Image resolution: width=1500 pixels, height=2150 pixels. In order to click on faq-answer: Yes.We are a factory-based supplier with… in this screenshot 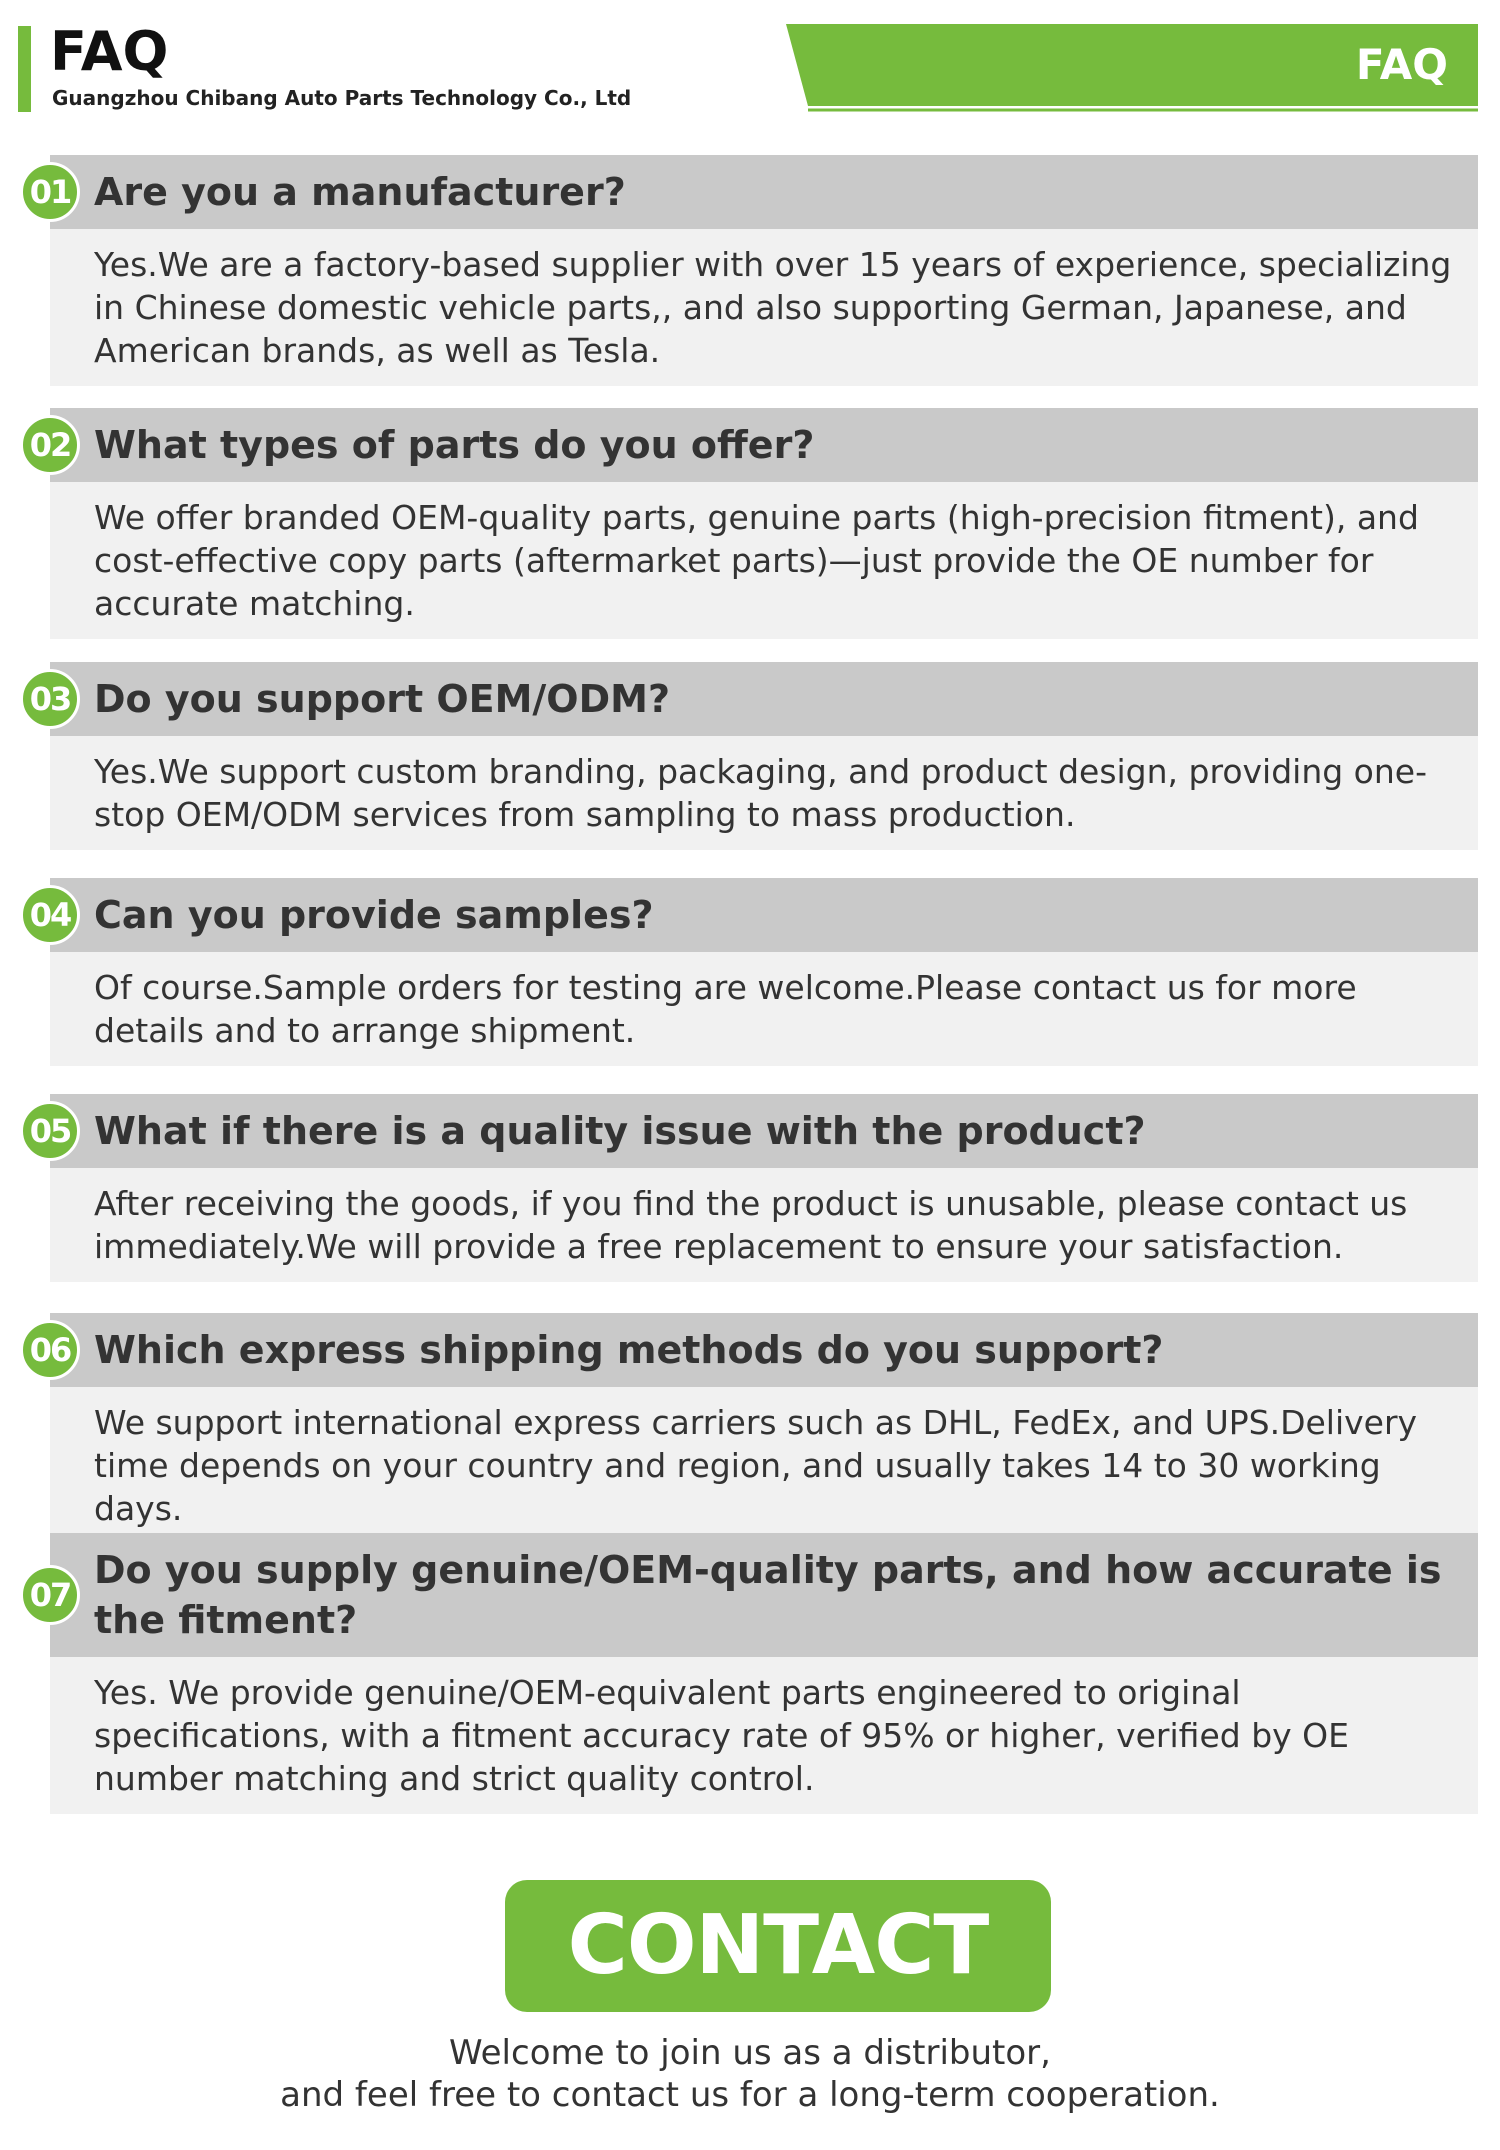, I will do `click(764, 307)`.